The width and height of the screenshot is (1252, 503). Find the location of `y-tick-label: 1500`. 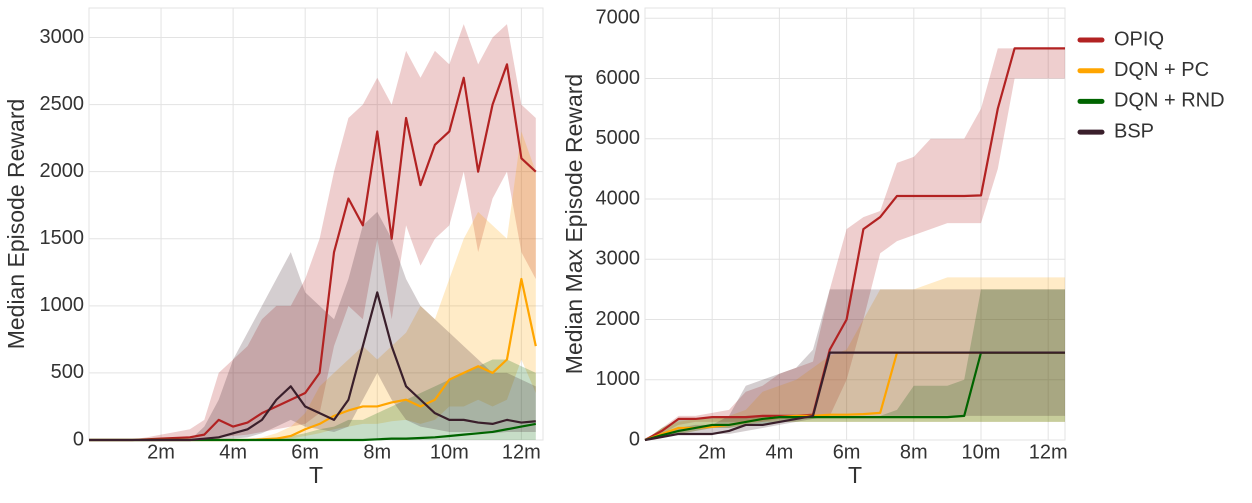

y-tick-label: 1500 is located at coordinates (62, 238).